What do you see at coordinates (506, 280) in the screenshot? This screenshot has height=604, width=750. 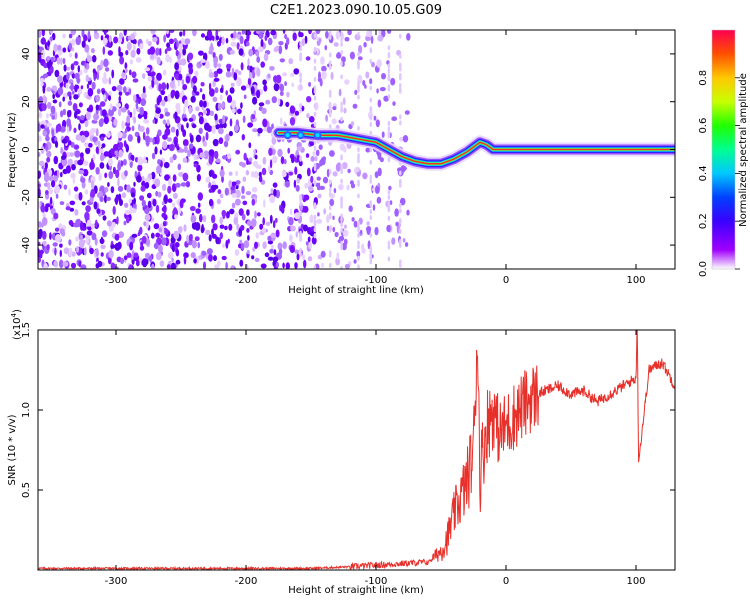 I see `spectrogram-x-tick-label: 0` at bounding box center [506, 280].